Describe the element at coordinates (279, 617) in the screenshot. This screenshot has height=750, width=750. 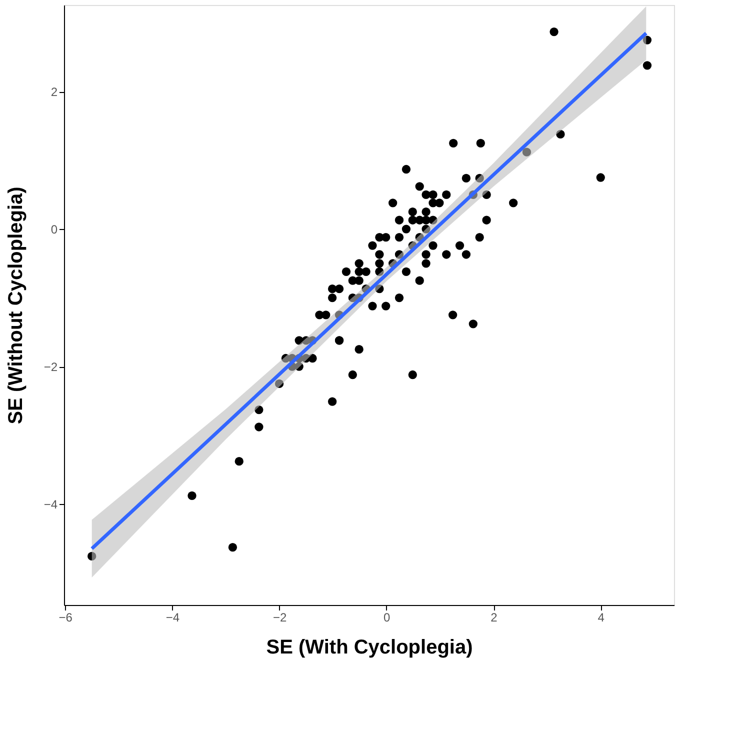
I see `x-tick-label: −2` at that location.